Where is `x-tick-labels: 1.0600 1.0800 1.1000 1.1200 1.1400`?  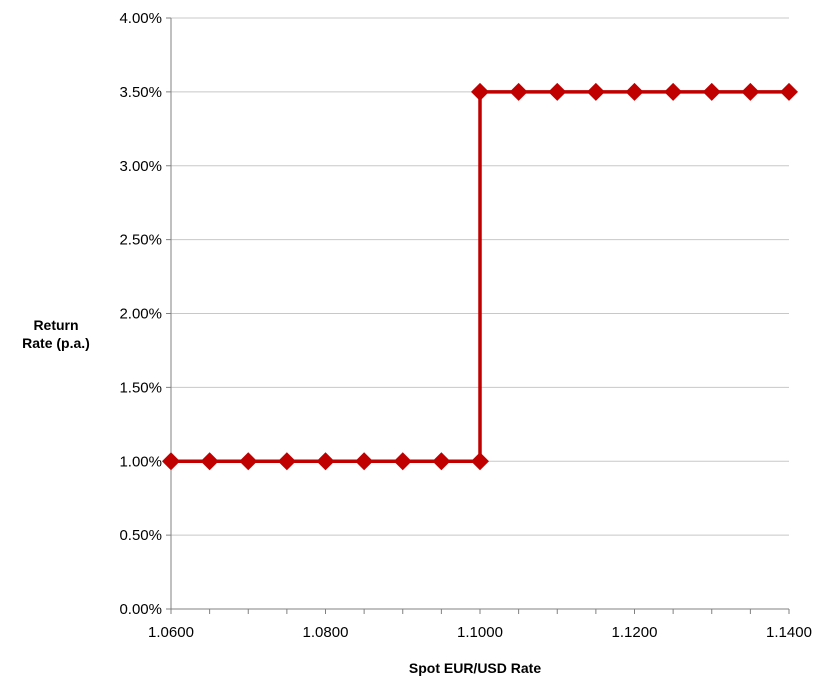
x-tick-labels: 1.0600 1.0800 1.1000 1.1200 1.1400 is located at coordinates (480, 632).